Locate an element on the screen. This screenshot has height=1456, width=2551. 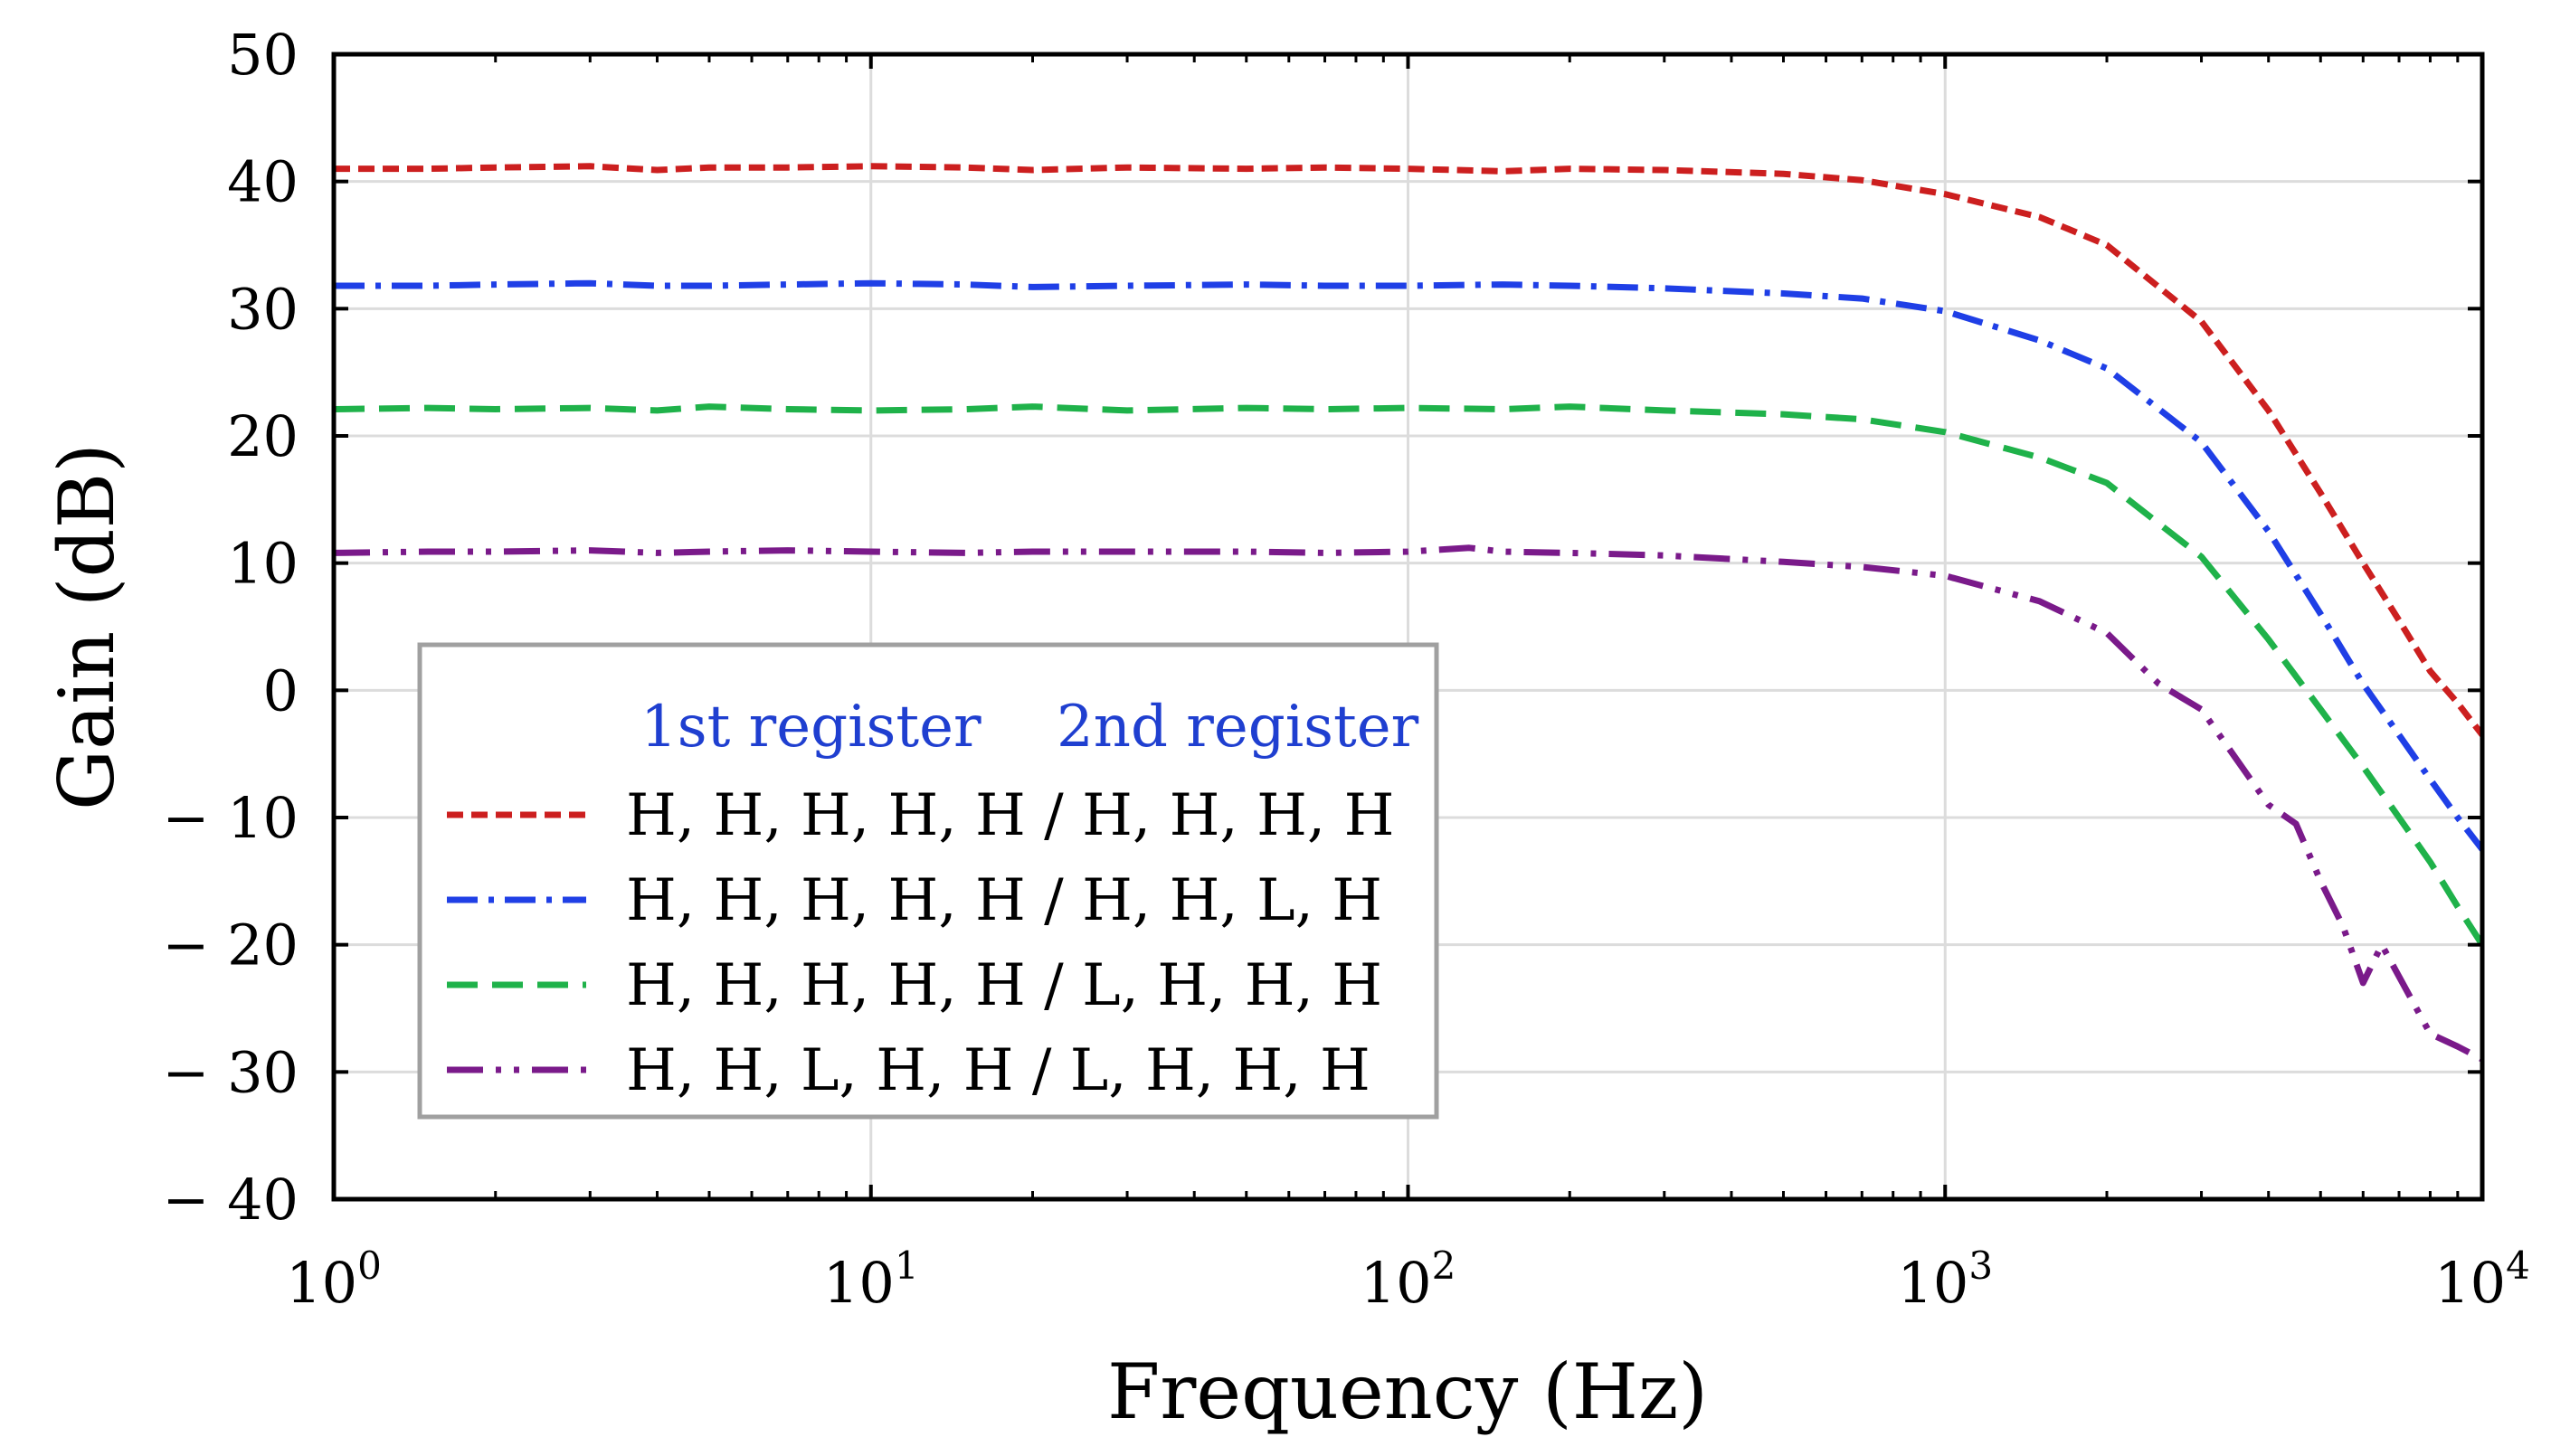
legend-header-first-register: 1st register is located at coordinates (811, 728).